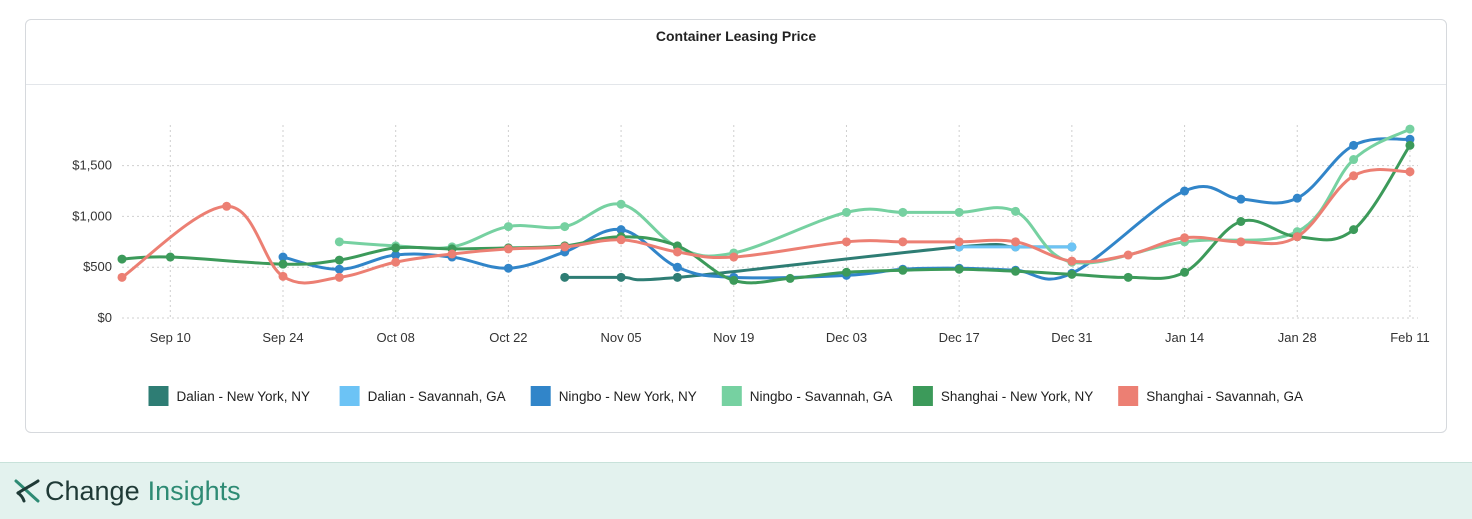  I want to click on y-tick-label: $1,500, so click(92, 165).